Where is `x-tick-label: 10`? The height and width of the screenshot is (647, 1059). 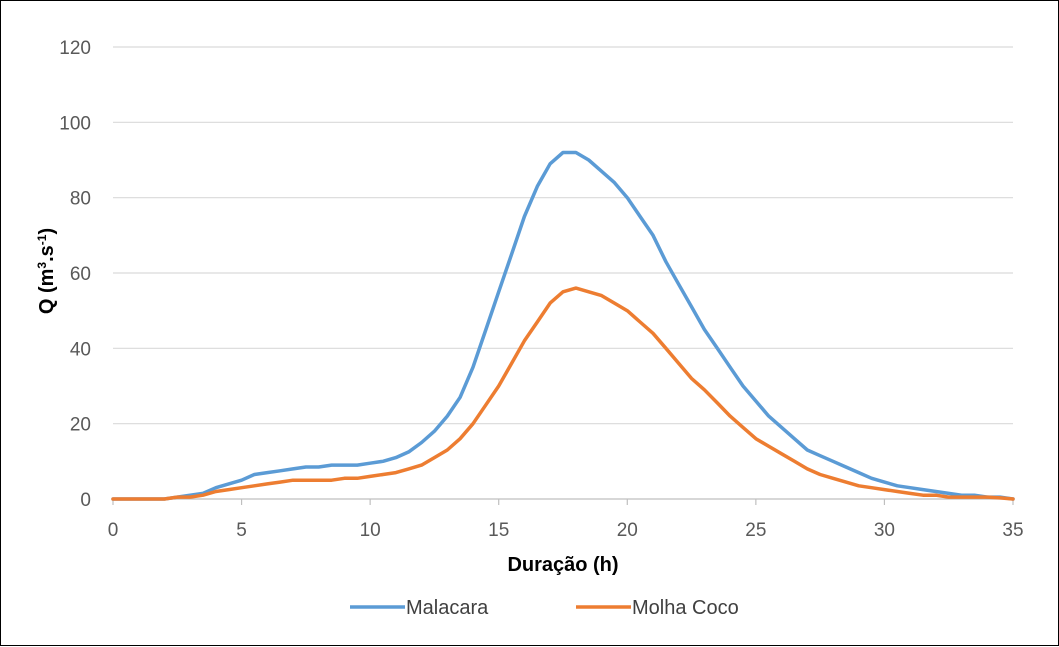 x-tick-label: 10 is located at coordinates (370, 530).